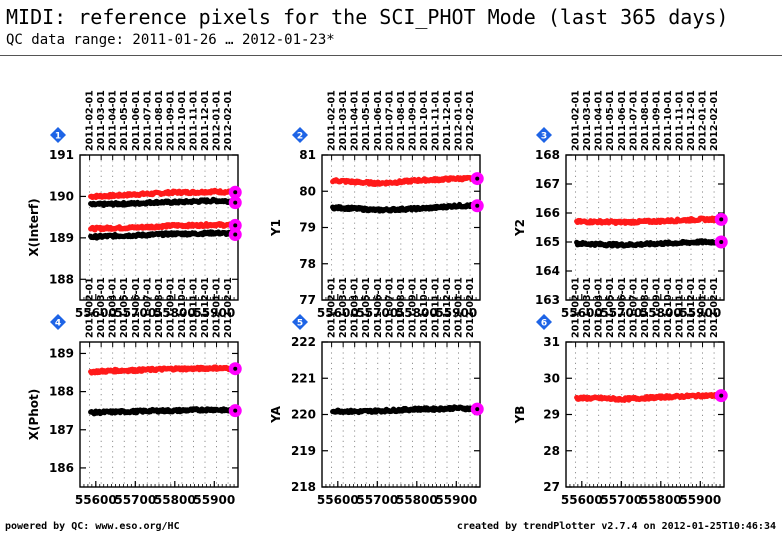 The width and height of the screenshot is (782, 542). I want to click on y-axis-label: Y1, so click(276, 228).